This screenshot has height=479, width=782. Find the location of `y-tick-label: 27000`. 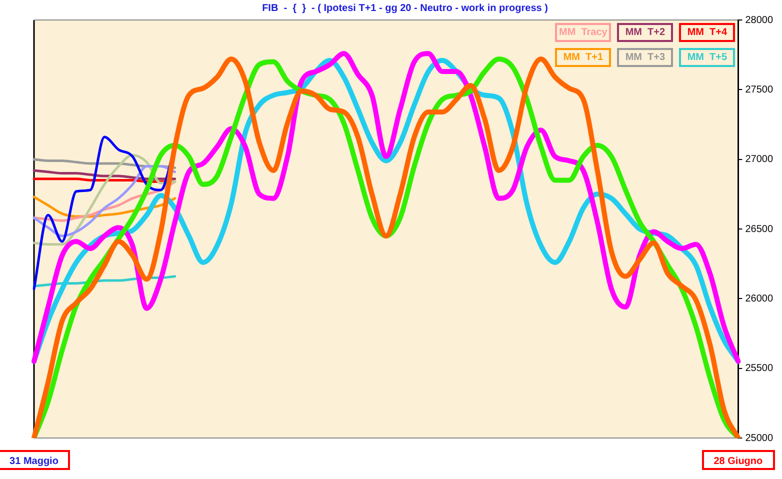

y-tick-label: 27000 is located at coordinates (759, 160).